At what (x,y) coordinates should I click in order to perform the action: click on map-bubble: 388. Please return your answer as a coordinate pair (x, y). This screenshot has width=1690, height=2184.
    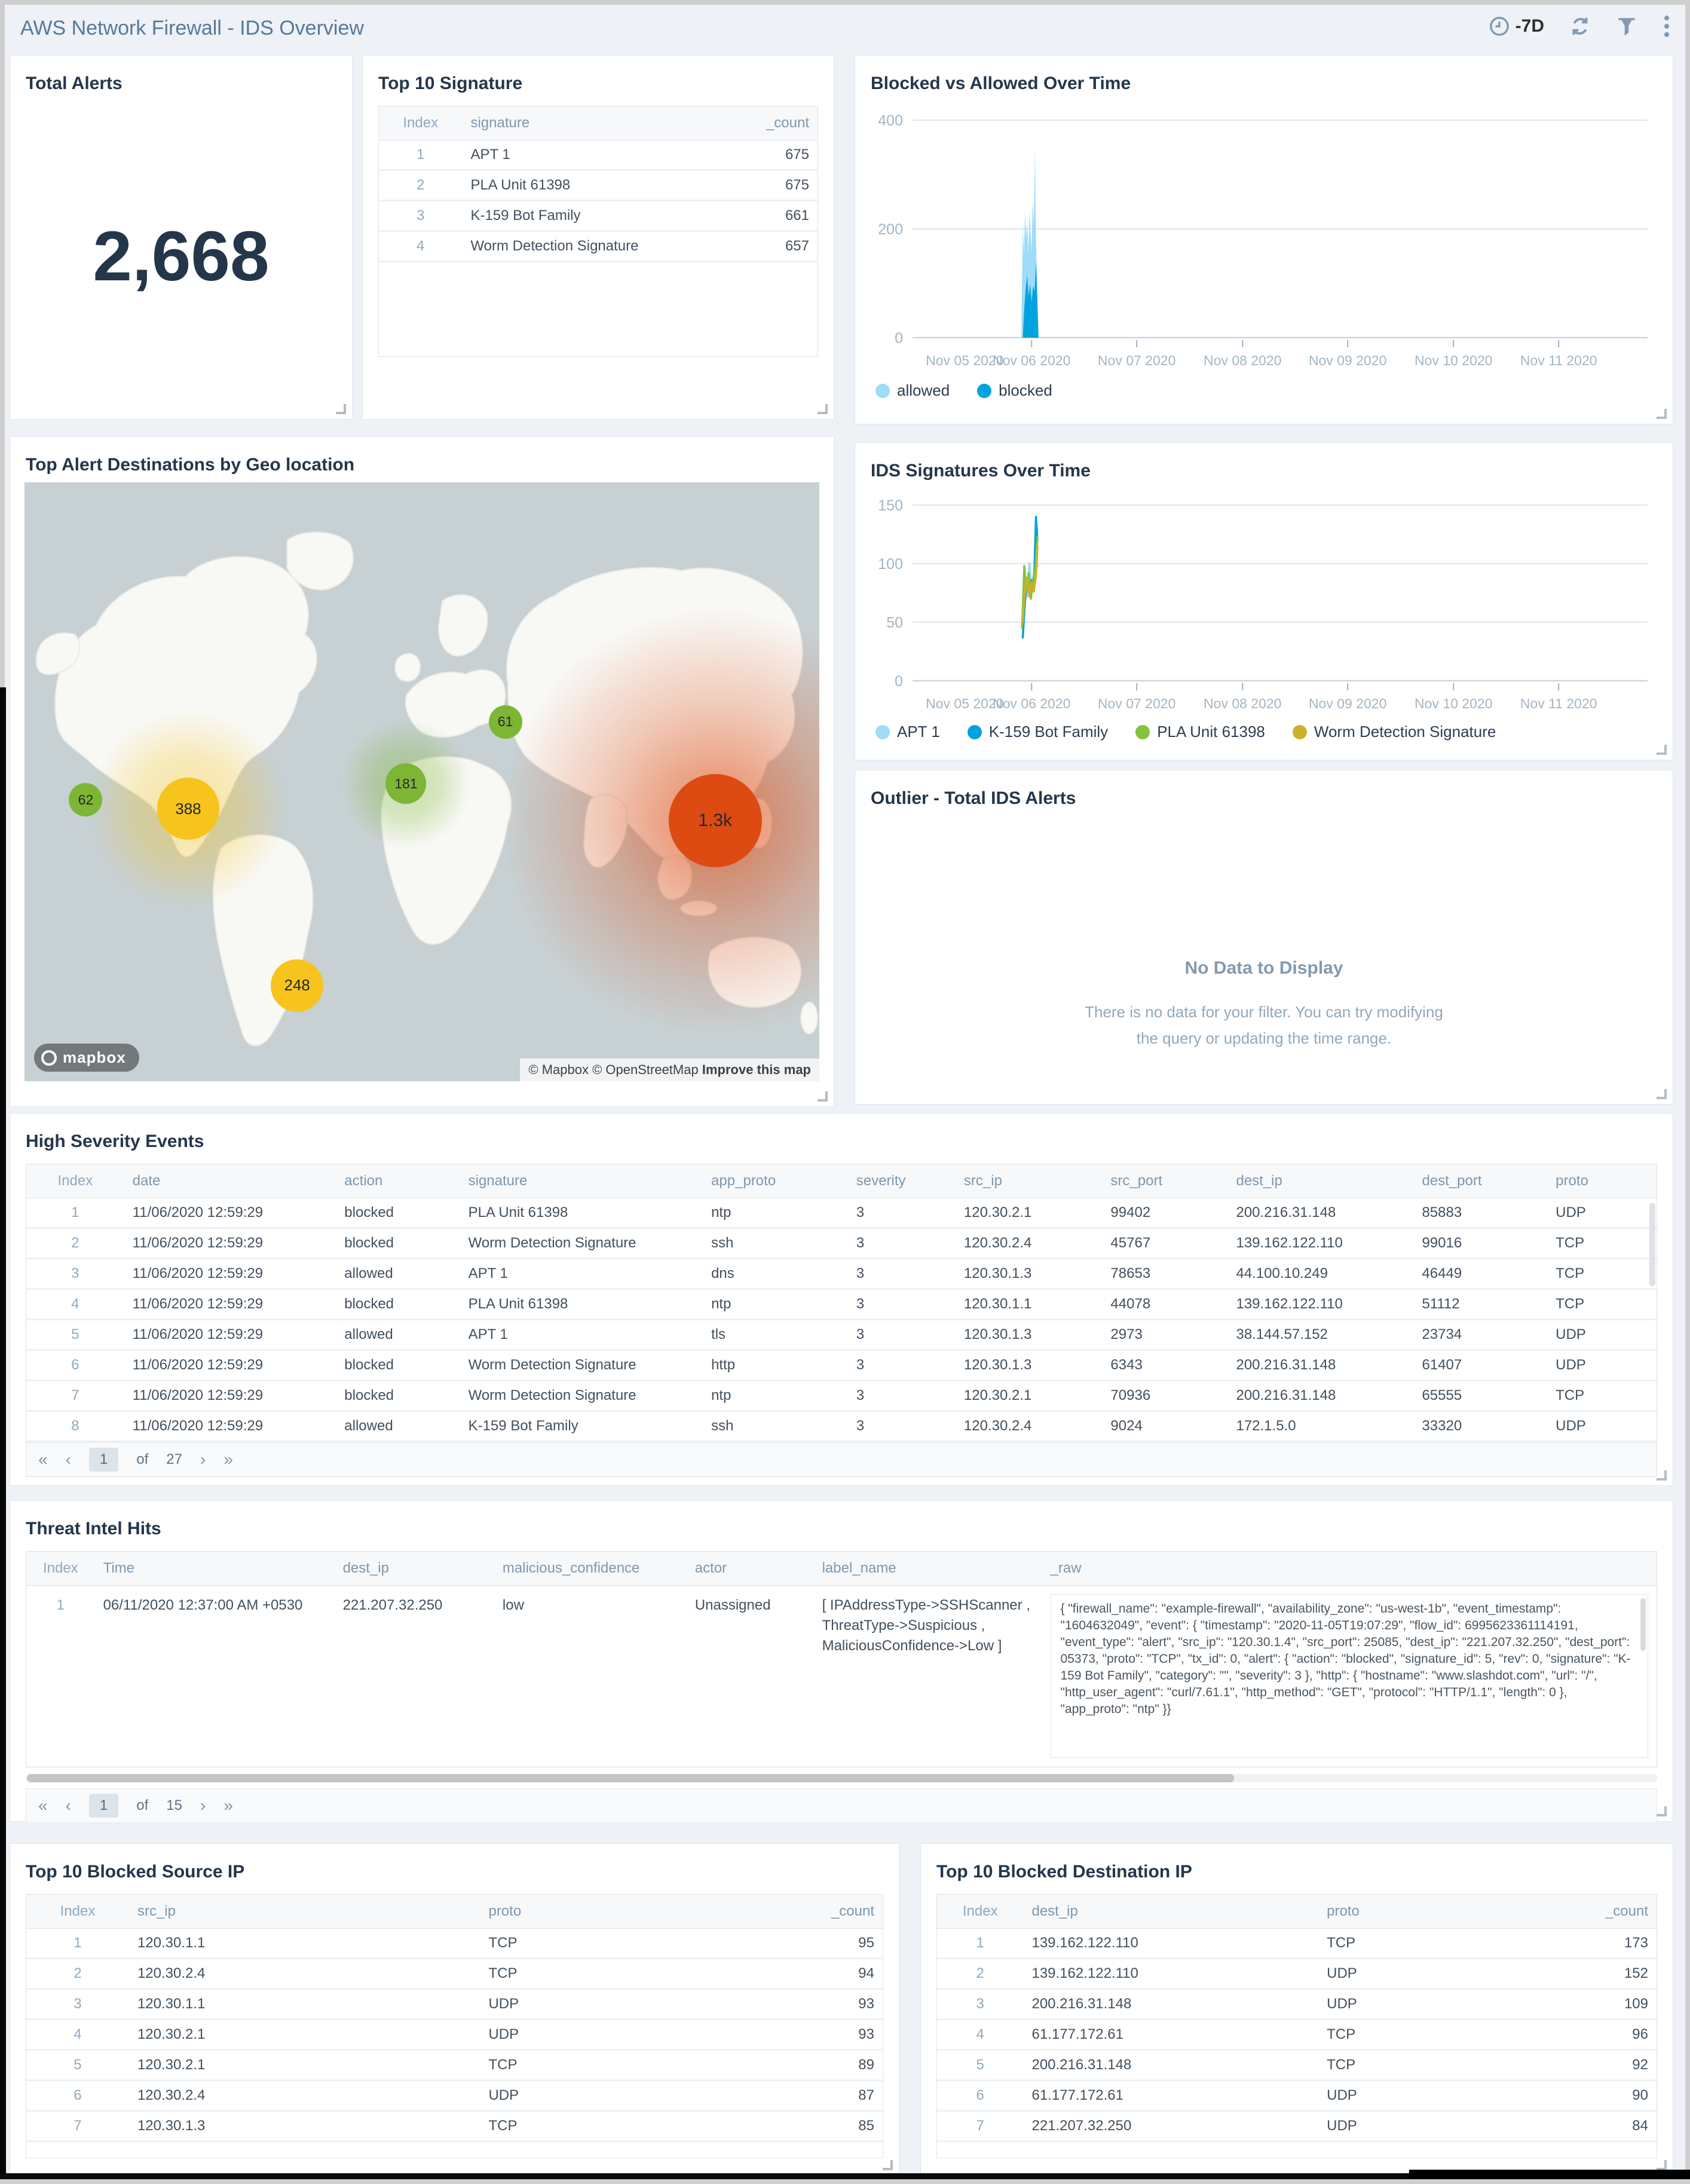
    Looking at the image, I should click on (188, 809).